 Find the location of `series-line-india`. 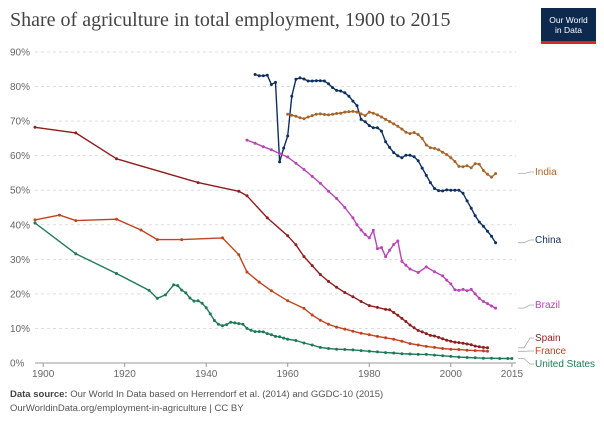

series-line-india is located at coordinates (392, 144).